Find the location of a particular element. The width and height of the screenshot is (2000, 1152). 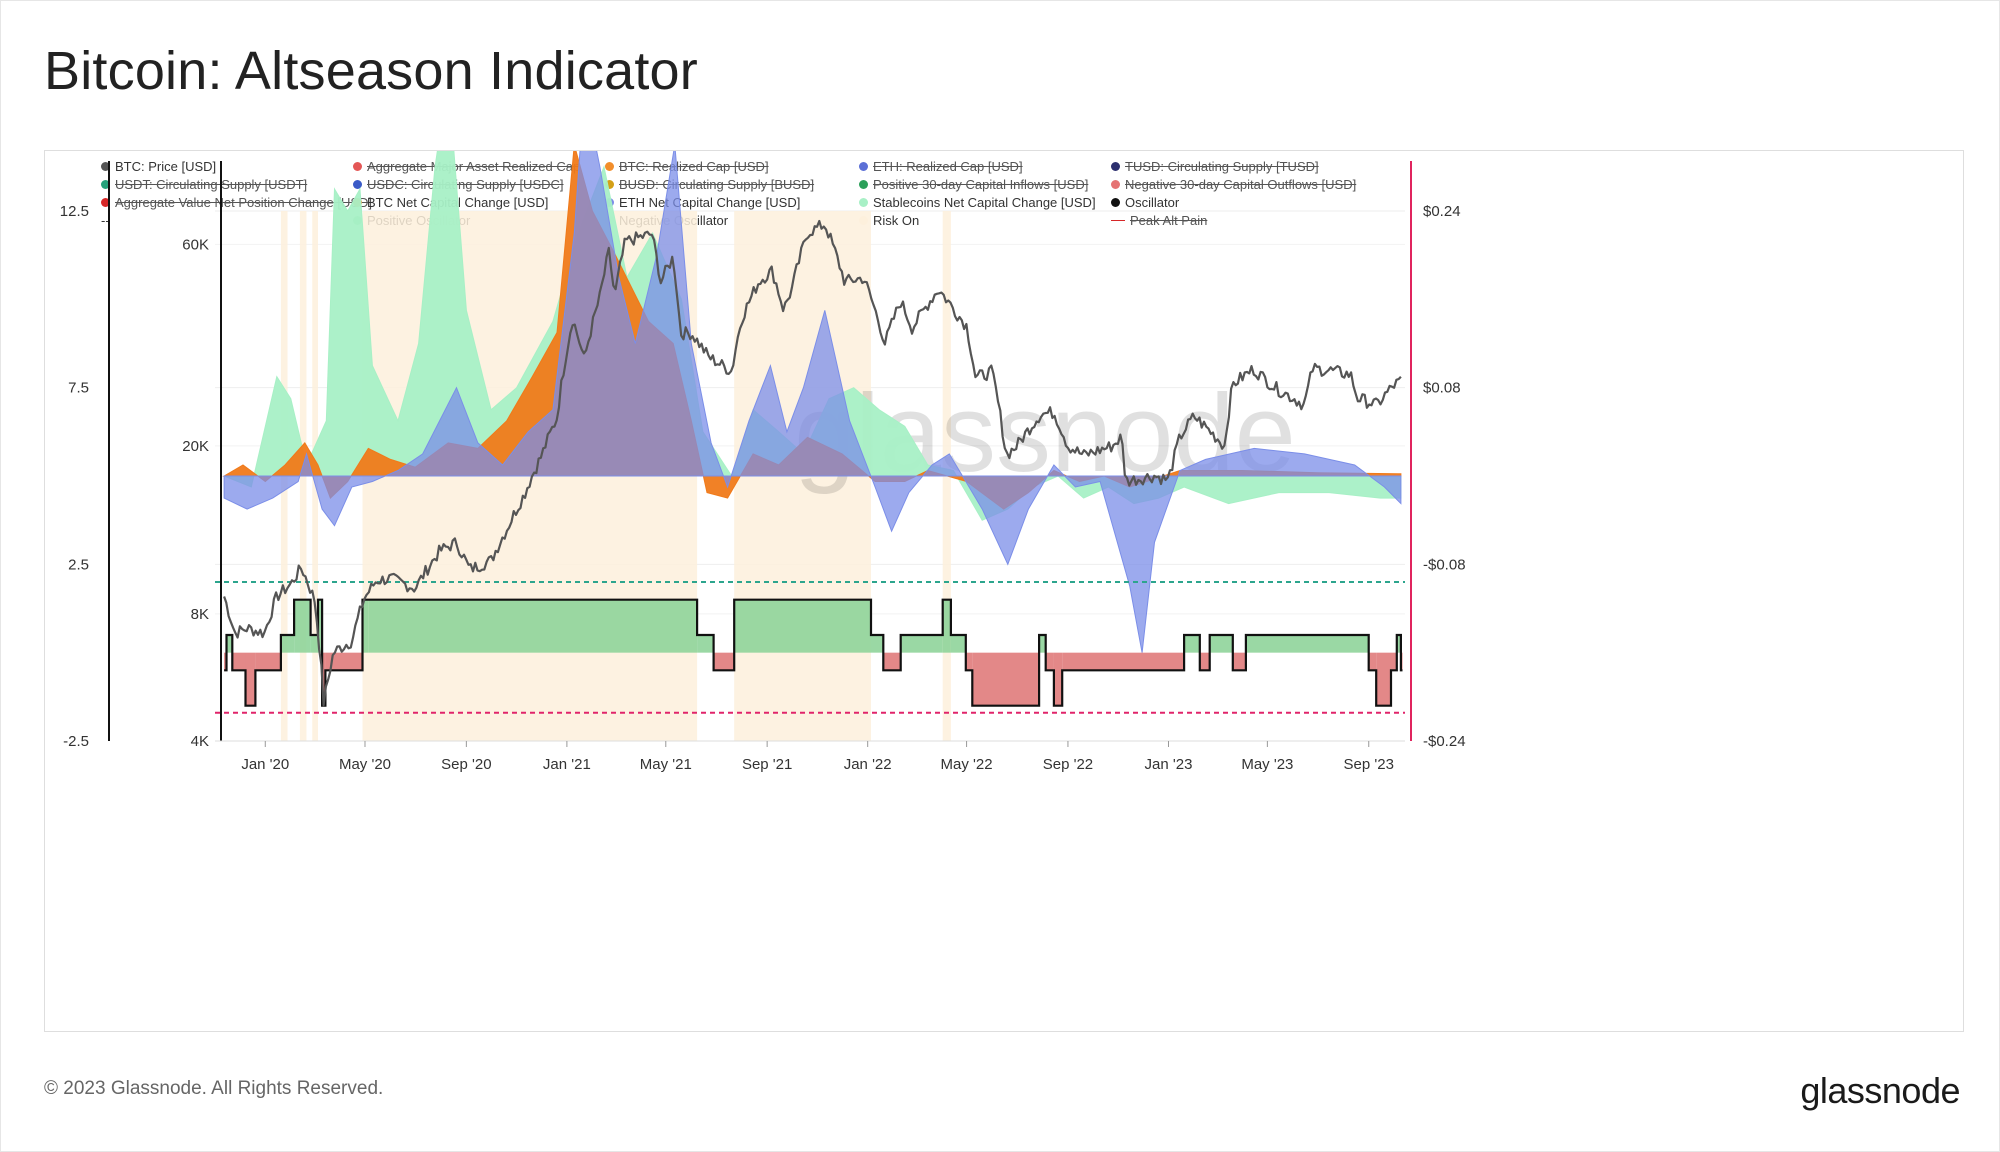

x-tick-label: May '21 is located at coordinates (666, 764).